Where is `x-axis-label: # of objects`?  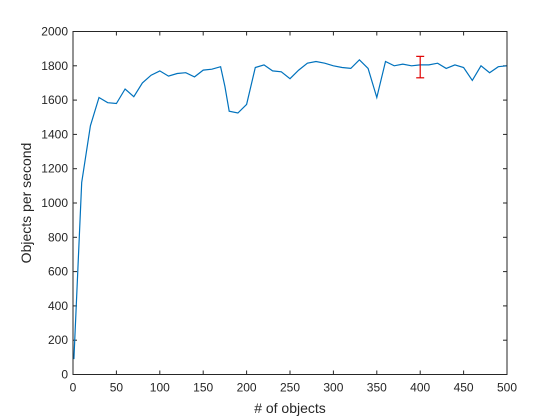
x-axis-label: # of objects is located at coordinates (290, 408).